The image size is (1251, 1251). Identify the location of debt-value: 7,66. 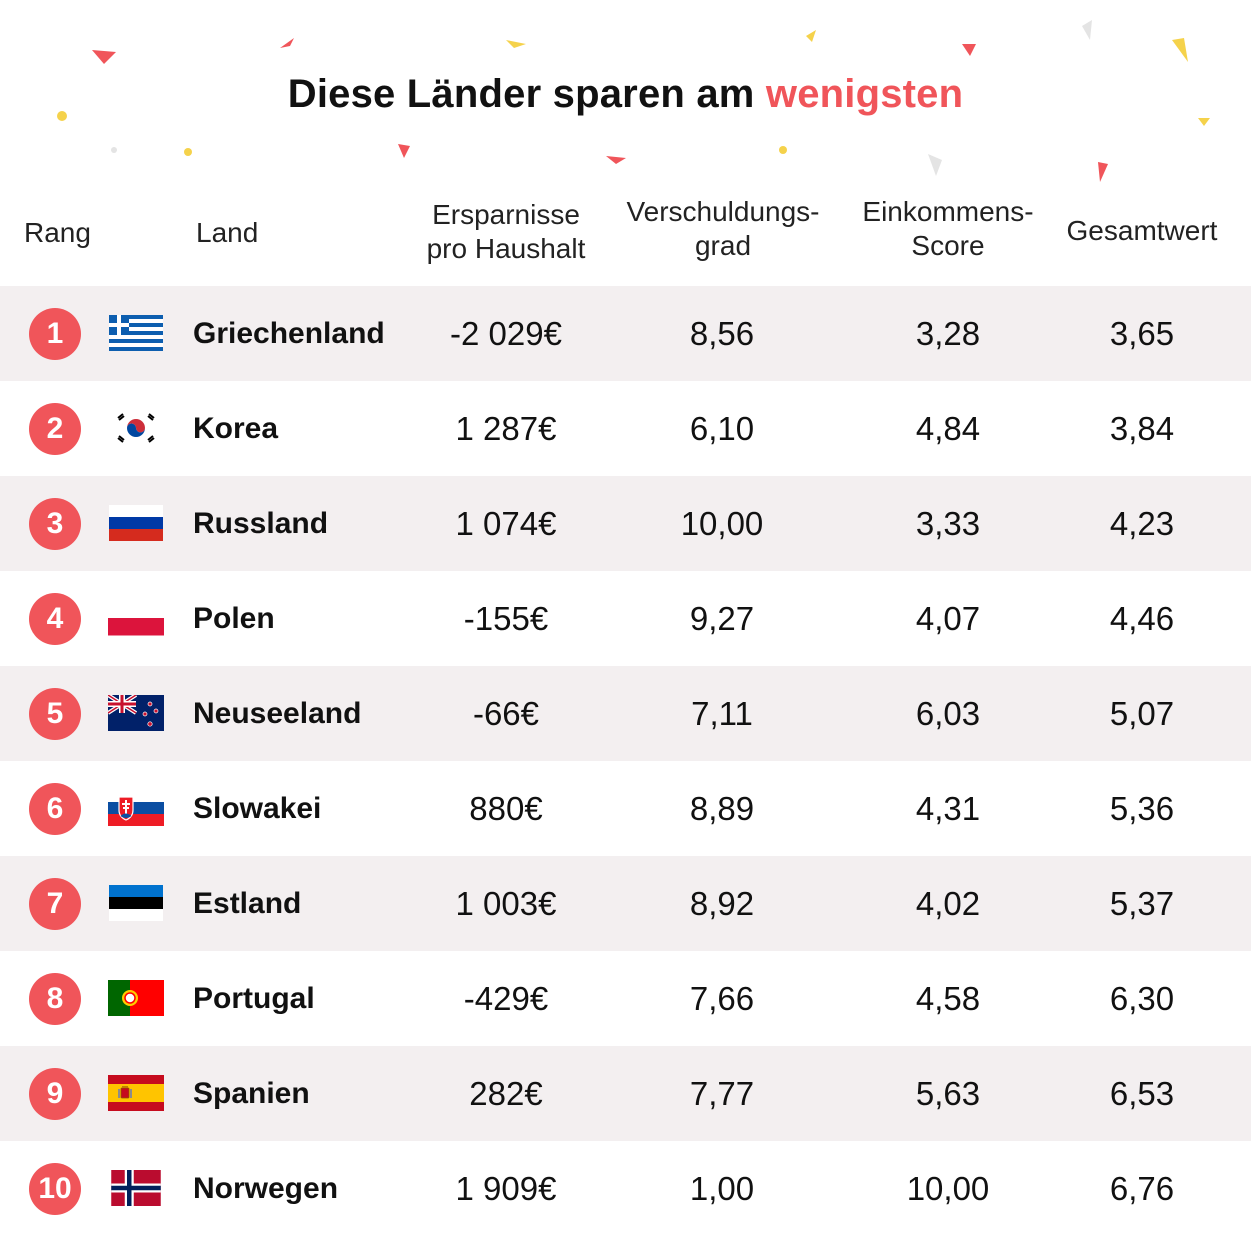
(722, 998).